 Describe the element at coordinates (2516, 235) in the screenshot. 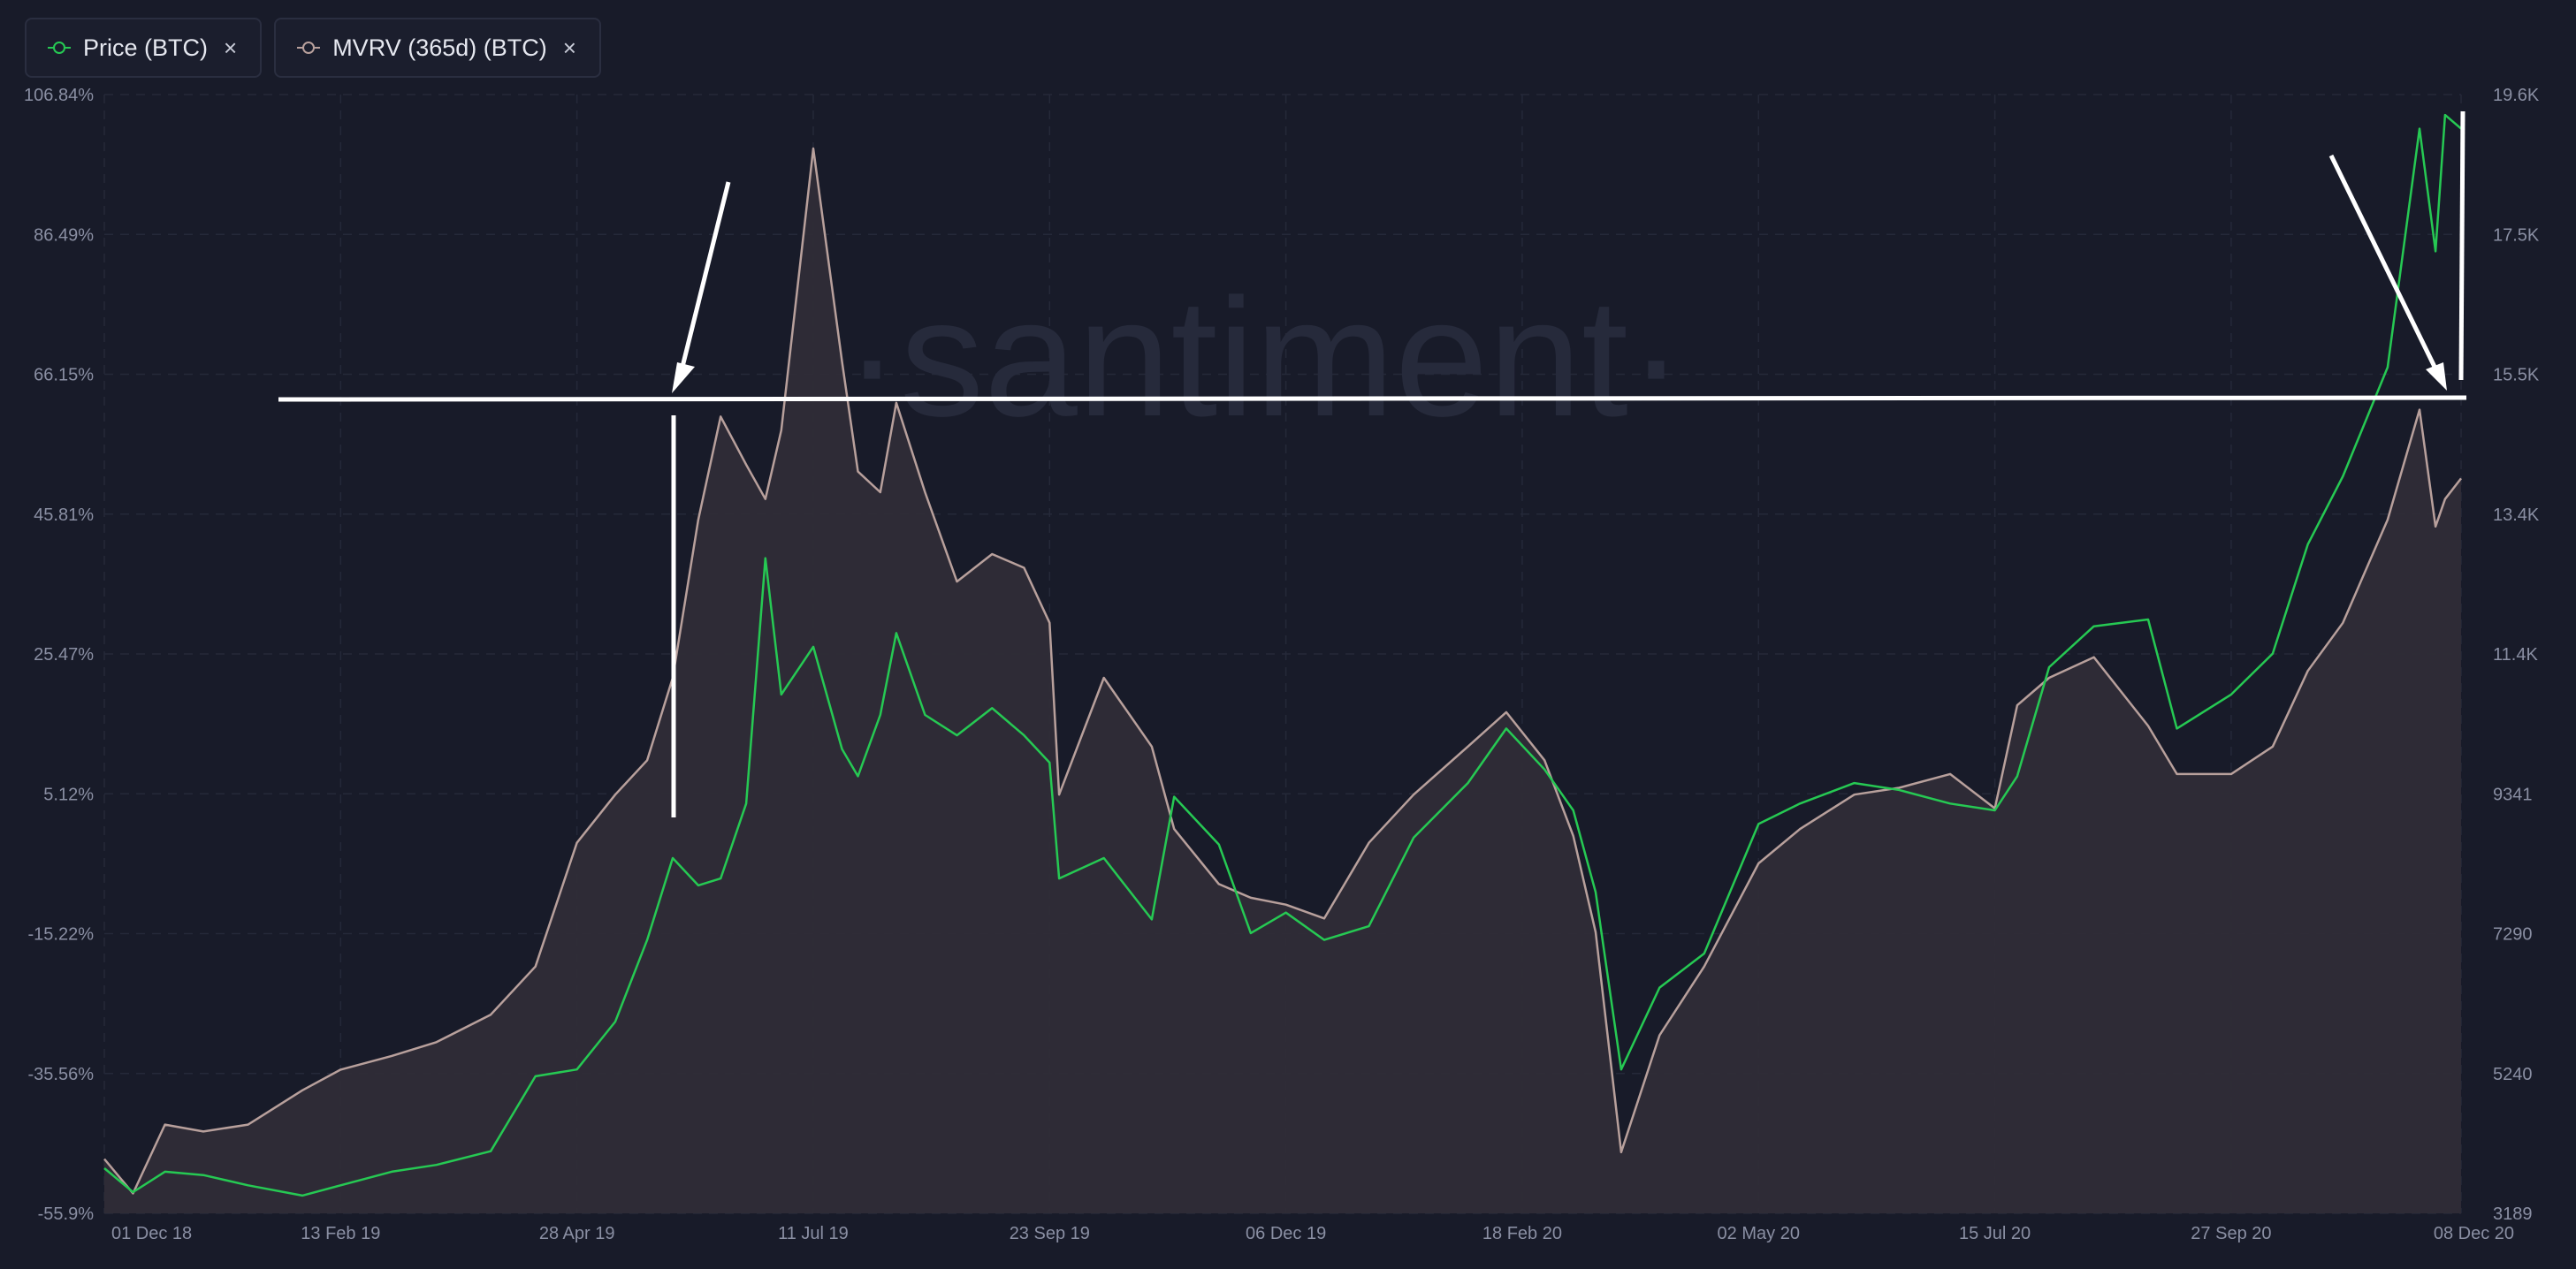

I see `right-axis-tick: 17.5K` at that location.